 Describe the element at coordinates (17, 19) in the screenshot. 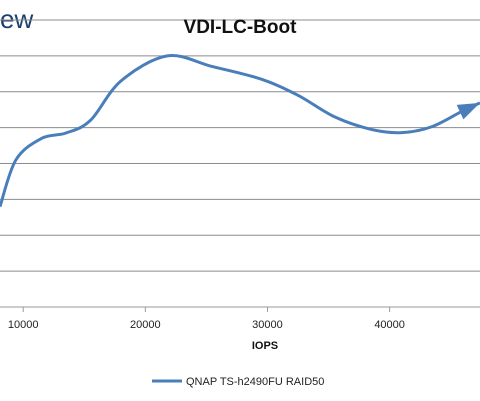

I see `brand-logo-fragment: ew` at that location.